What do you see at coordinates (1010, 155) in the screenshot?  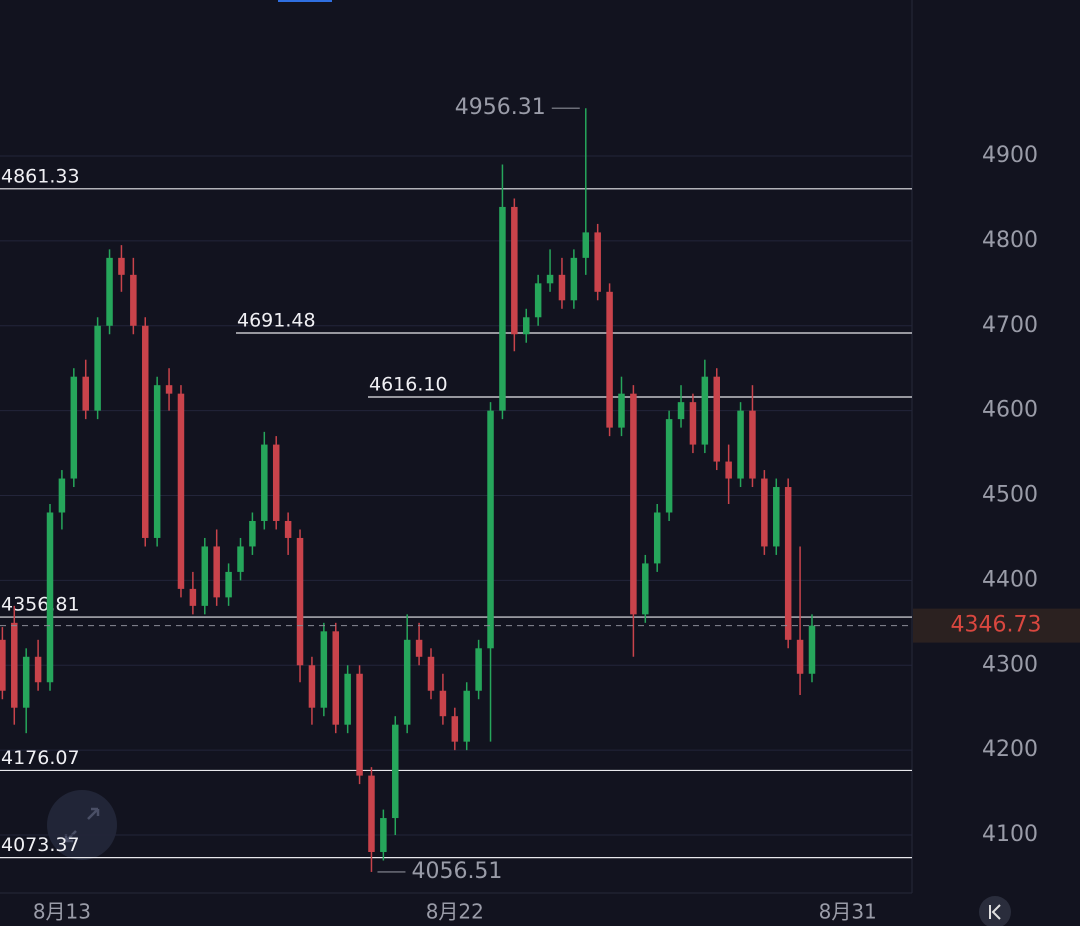 I see `y-tick-label: 4900` at bounding box center [1010, 155].